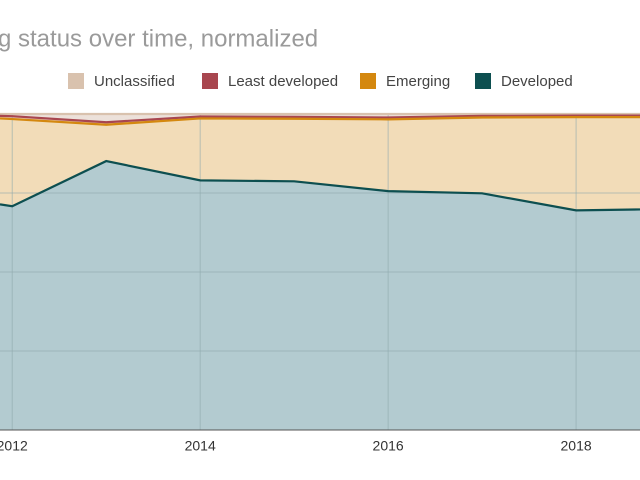  What do you see at coordinates (283, 81) in the screenshot?
I see `legend-label: Least developed` at bounding box center [283, 81].